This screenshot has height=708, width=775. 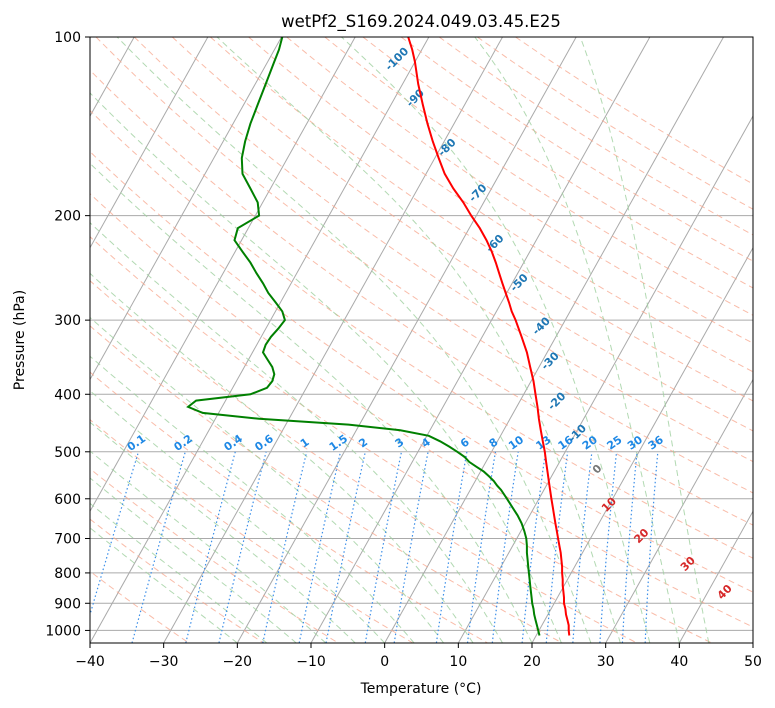 I want to click on x-tick-label: 30, so click(x=606, y=662).